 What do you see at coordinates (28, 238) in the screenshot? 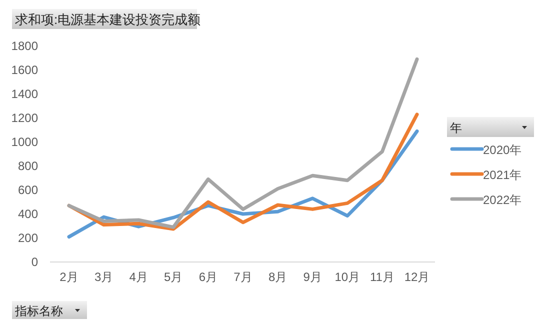
I see `y-tick-label: 200` at bounding box center [28, 238].